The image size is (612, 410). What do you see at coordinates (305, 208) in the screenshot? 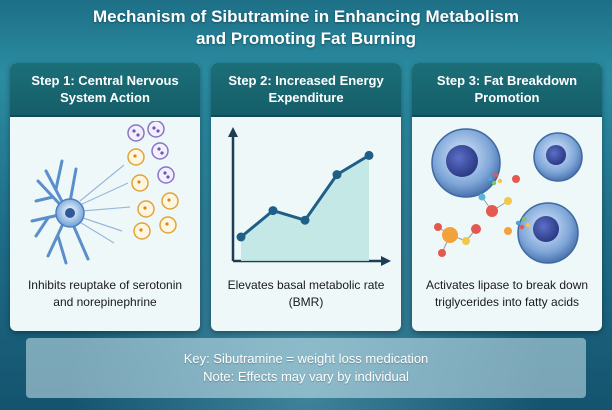
I see `chart-area-fill` at bounding box center [305, 208].